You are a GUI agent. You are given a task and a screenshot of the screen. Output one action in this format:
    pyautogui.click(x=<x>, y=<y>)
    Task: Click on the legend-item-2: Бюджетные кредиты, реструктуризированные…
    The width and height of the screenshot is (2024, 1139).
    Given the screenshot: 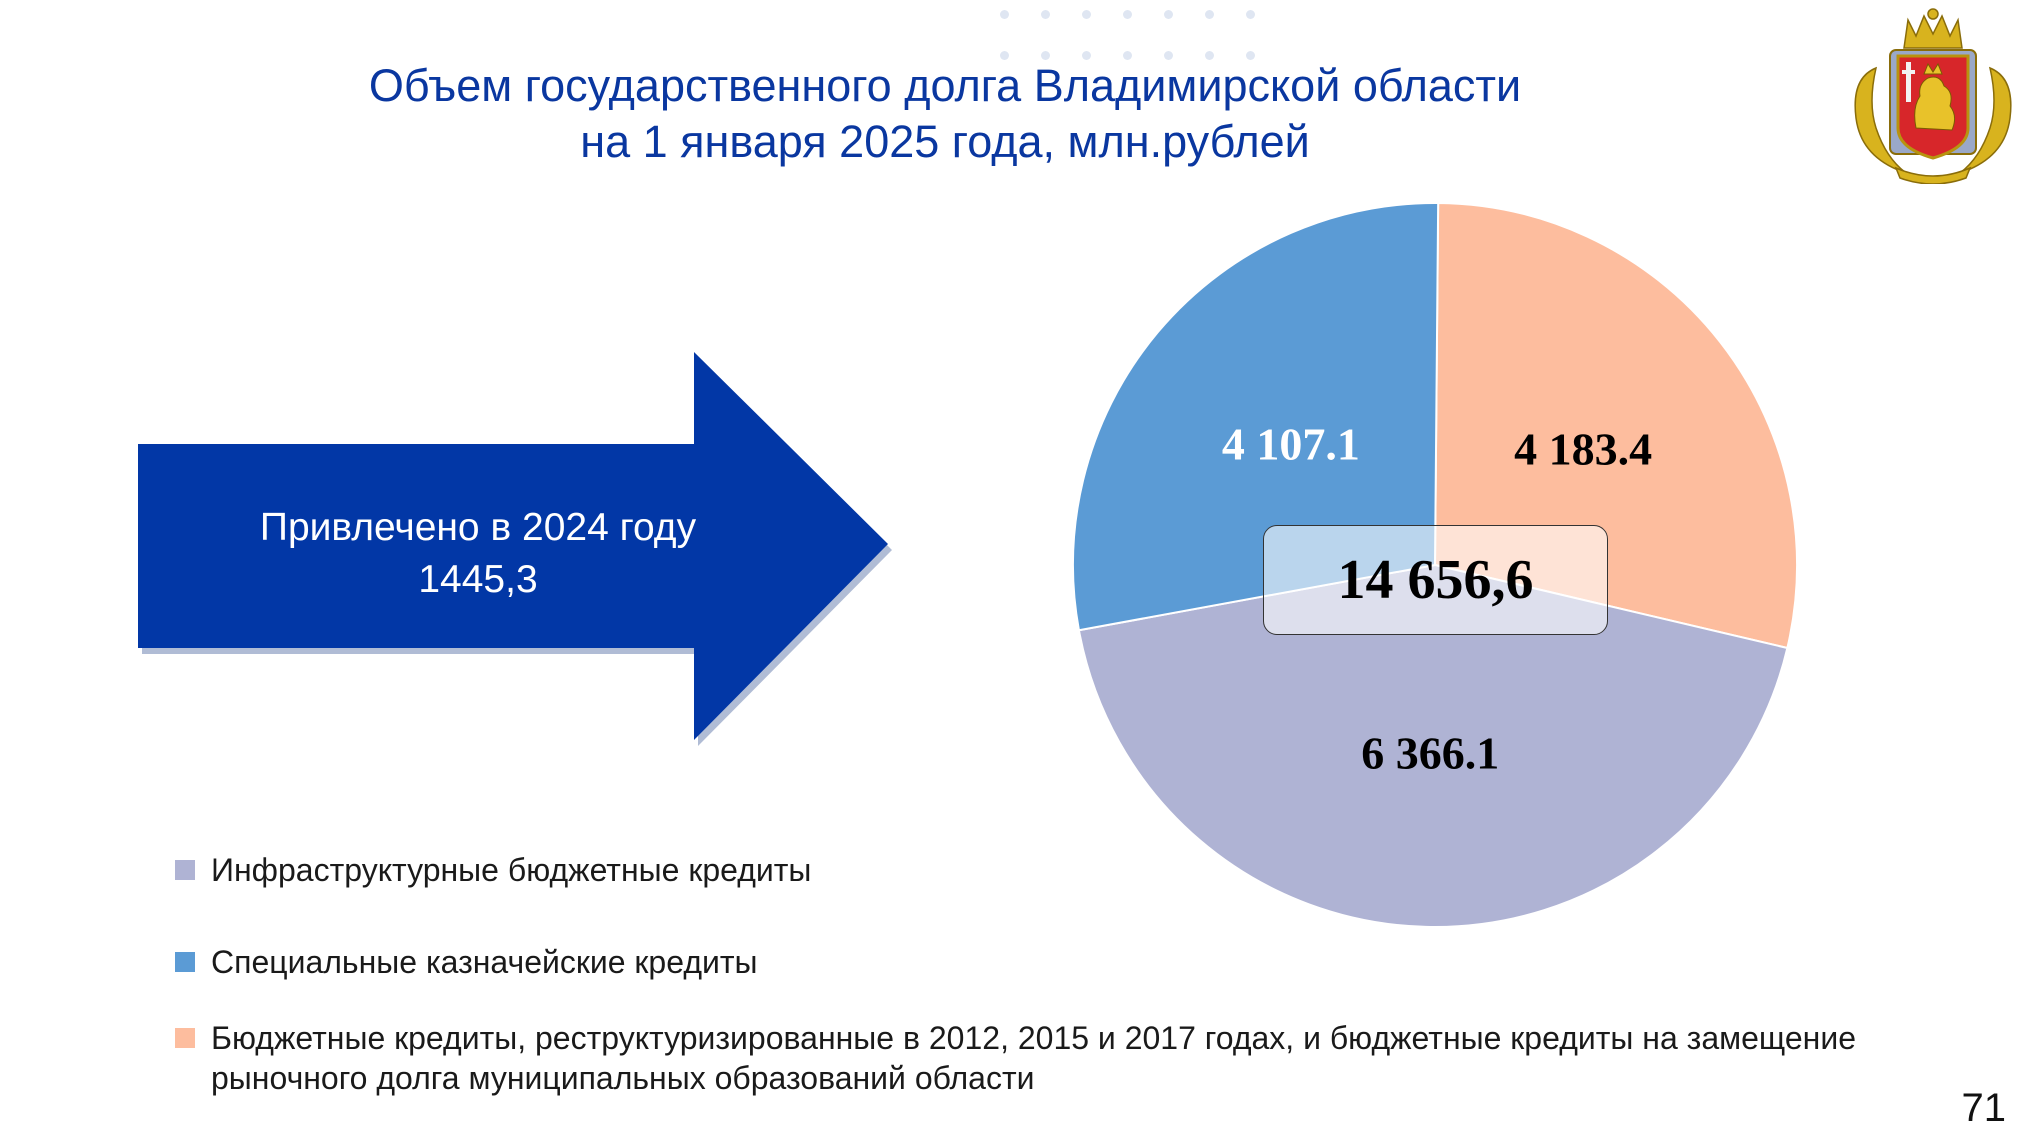 What is the action you would take?
    pyautogui.click(x=1083, y=1058)
    